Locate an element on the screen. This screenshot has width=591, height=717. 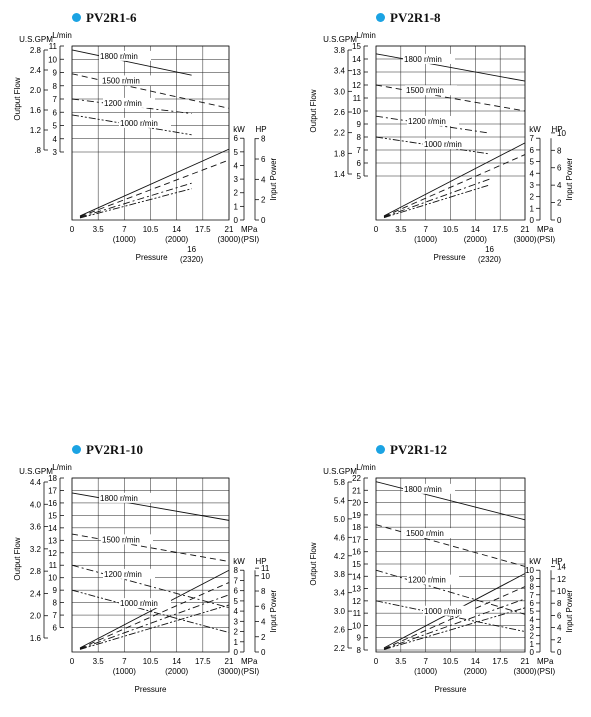
flow-tick-label: 16 is located at coordinates (52, 503).